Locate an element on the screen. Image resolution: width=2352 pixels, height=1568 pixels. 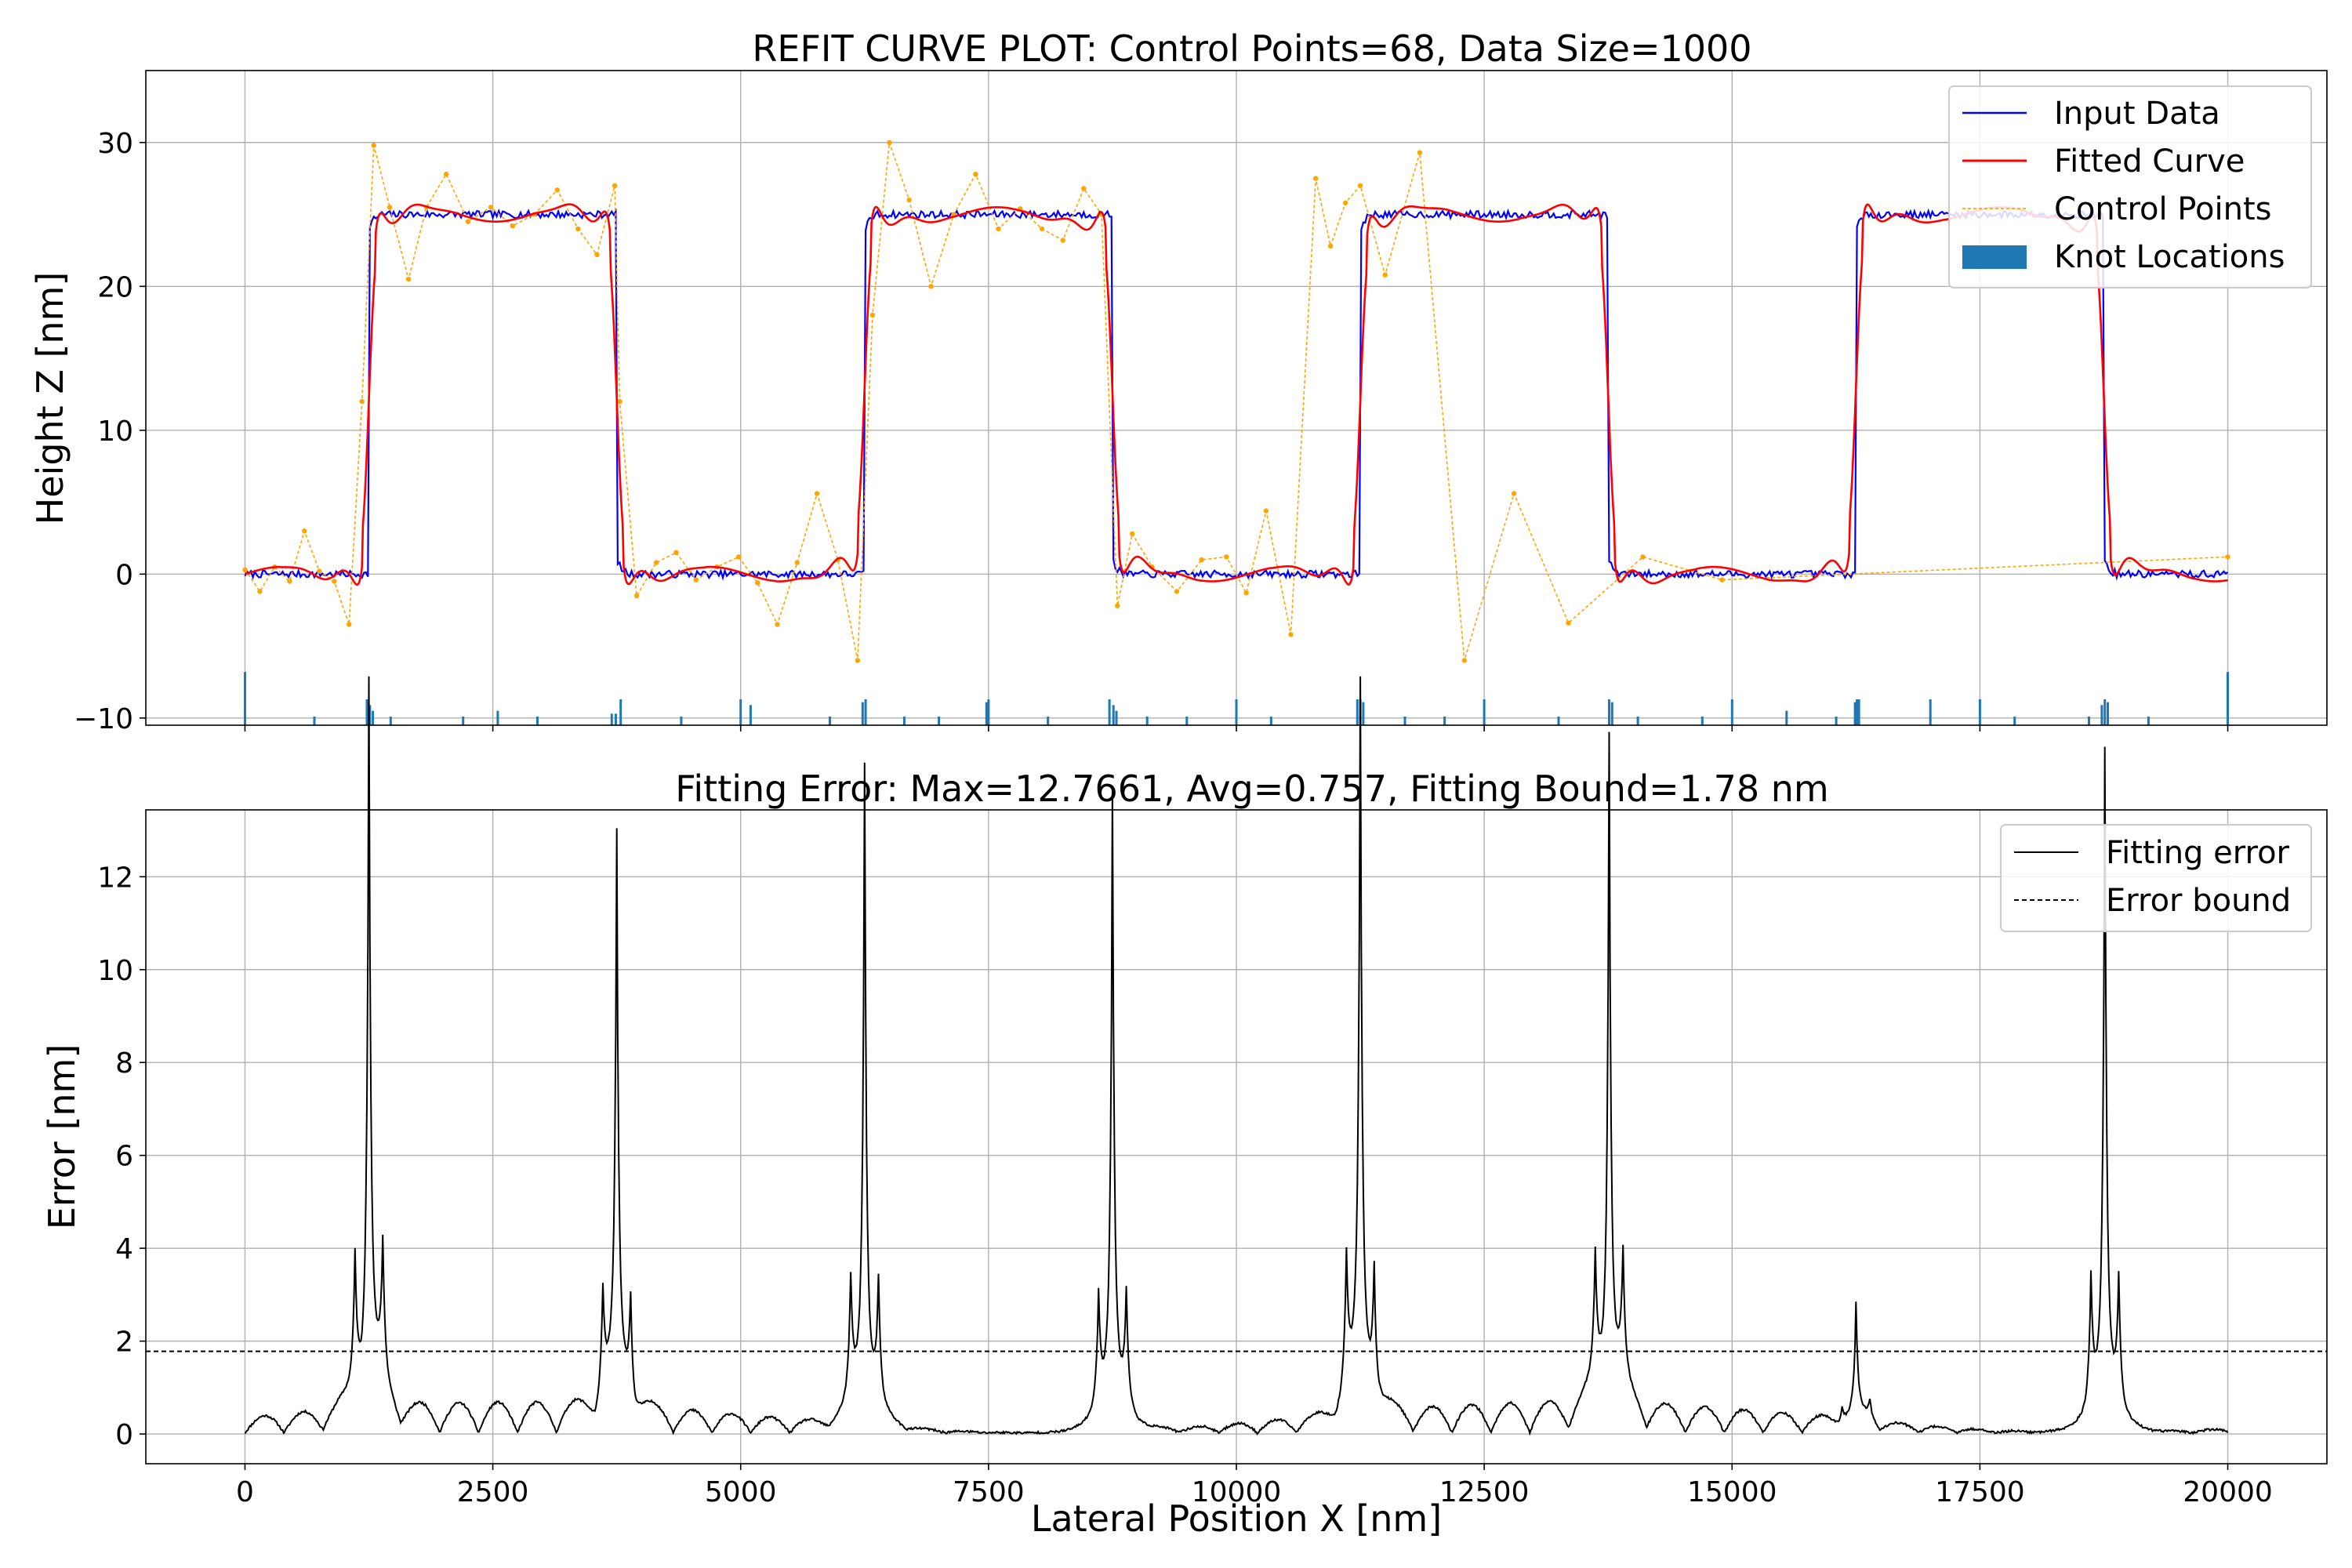
legend-knot-locations-label: Knot Locations is located at coordinates (2169, 257).